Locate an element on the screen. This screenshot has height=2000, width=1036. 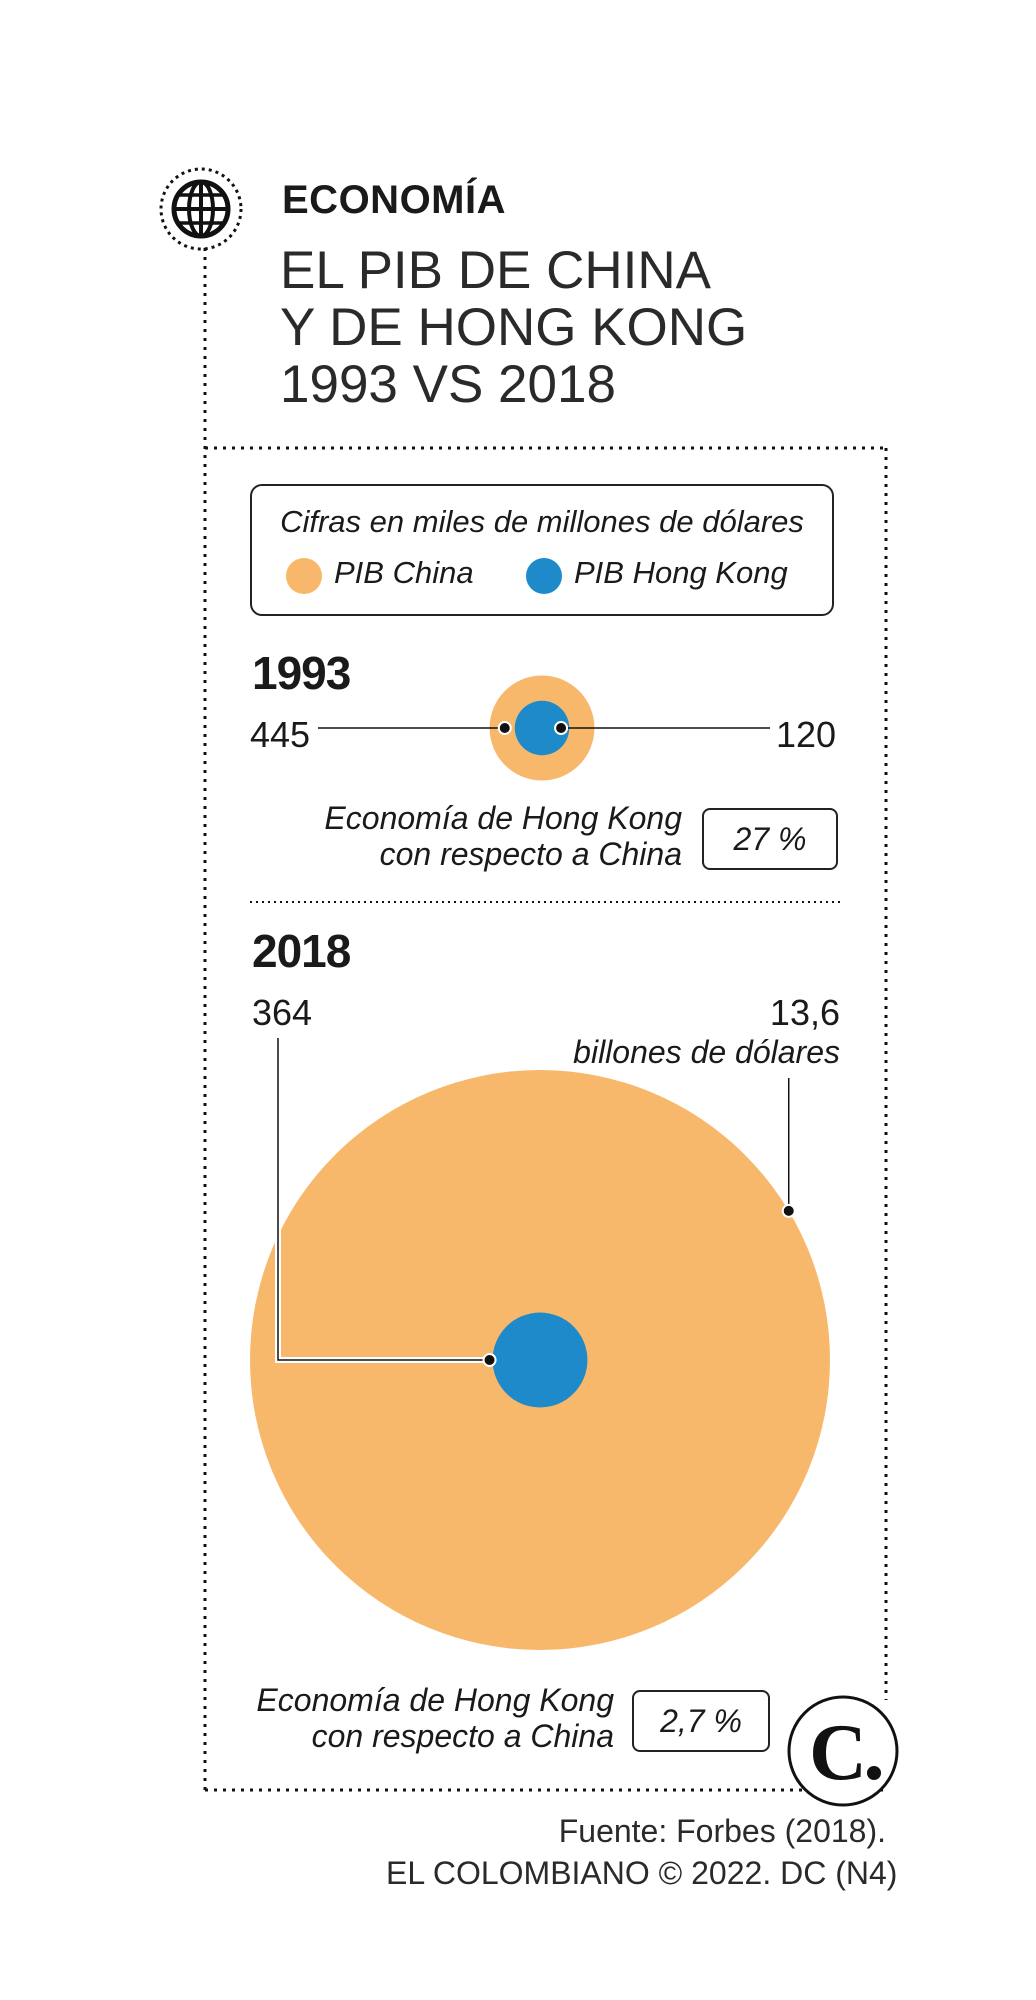
value-label-china-1993: 445 is located at coordinates (280, 734).